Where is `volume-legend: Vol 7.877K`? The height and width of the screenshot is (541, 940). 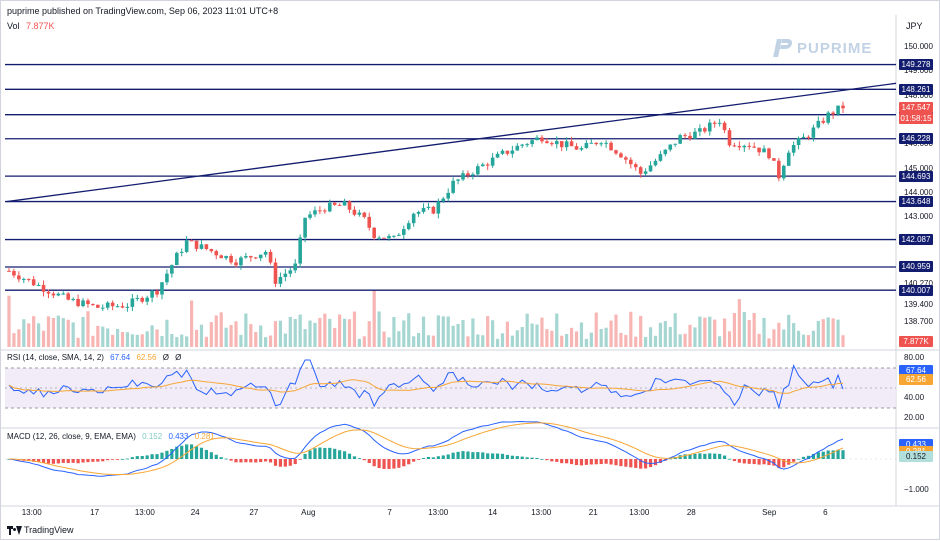 volume-legend: Vol 7.877K is located at coordinates (31, 26).